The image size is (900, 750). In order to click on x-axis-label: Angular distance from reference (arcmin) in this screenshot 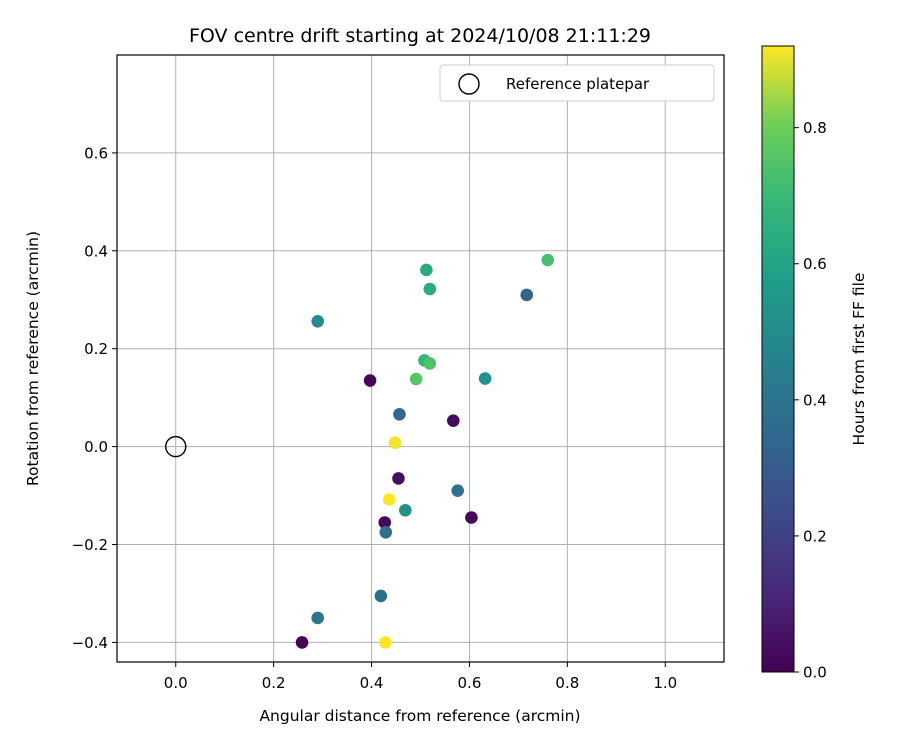, I will do `click(419, 716)`.